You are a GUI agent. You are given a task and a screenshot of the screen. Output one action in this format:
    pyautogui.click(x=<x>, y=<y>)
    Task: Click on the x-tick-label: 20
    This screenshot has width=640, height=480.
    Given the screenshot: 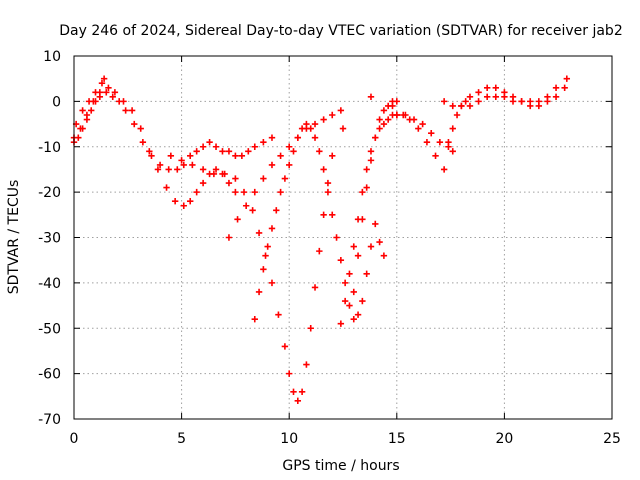 What is the action you would take?
    pyautogui.click(x=504, y=439)
    